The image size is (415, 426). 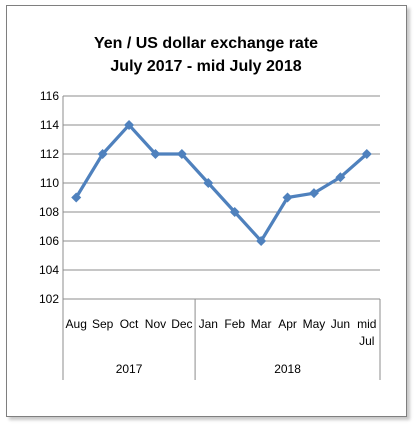 I want to click on group-label: 2017, so click(x=129, y=369).